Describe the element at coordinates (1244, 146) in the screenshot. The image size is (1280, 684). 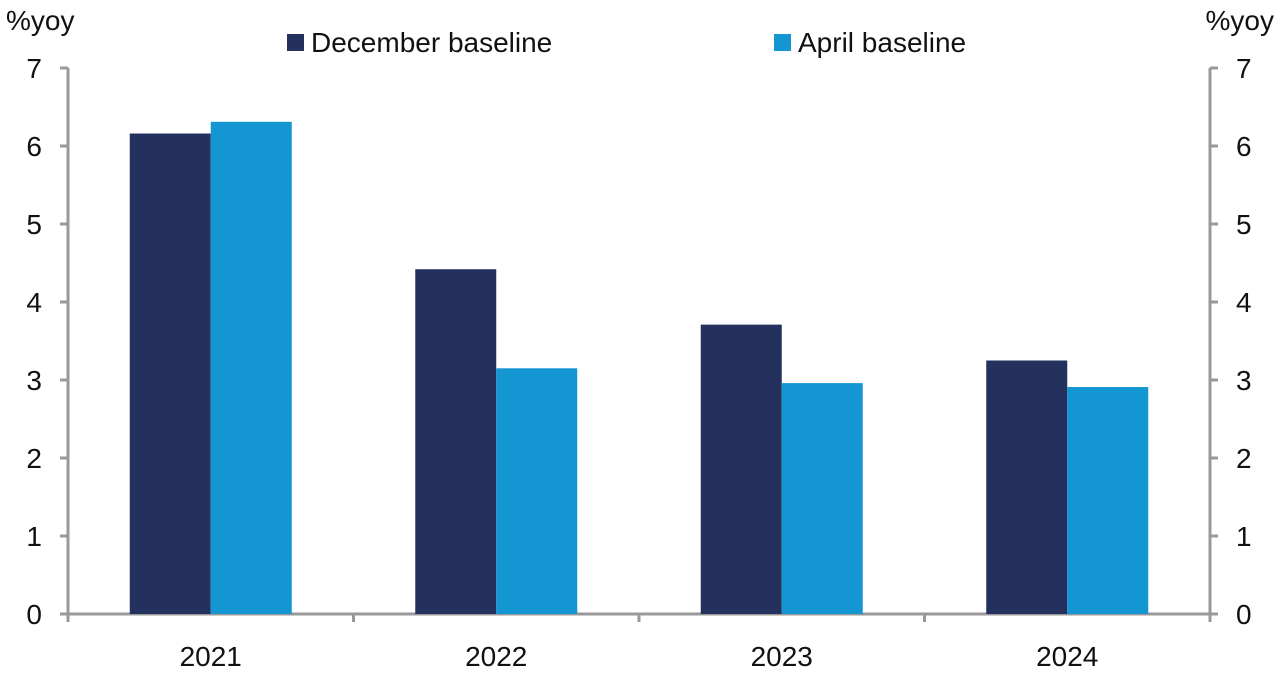
I see `right-y-tick-label: 6` at that location.